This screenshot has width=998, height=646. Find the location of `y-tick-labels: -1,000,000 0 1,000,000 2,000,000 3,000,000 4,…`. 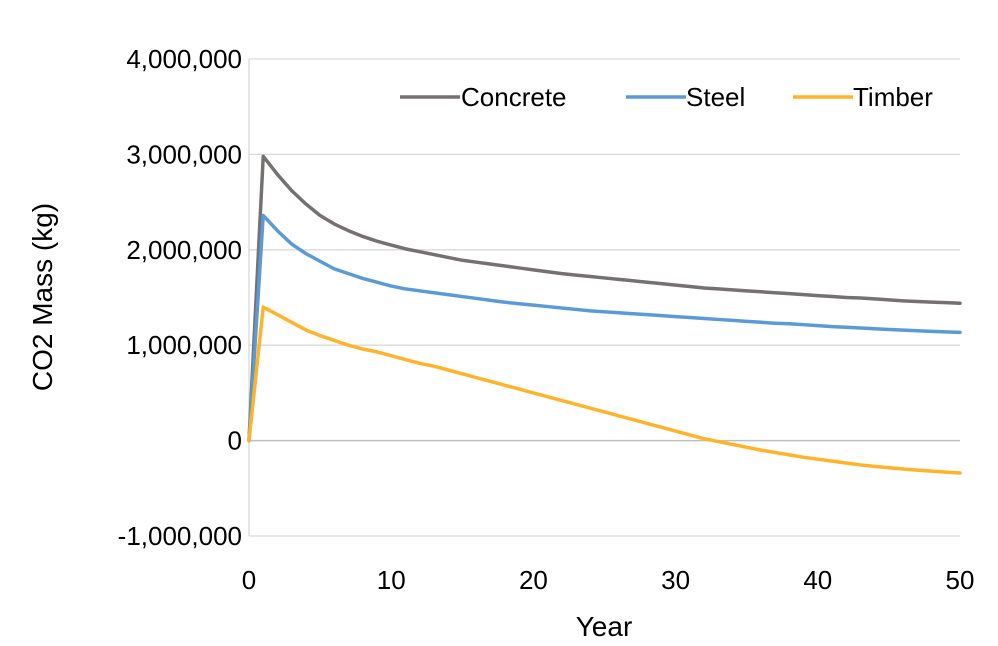

y-tick-labels: -1,000,000 0 1,000,000 2,000,000 3,000,000 4,… is located at coordinates (180, 297).